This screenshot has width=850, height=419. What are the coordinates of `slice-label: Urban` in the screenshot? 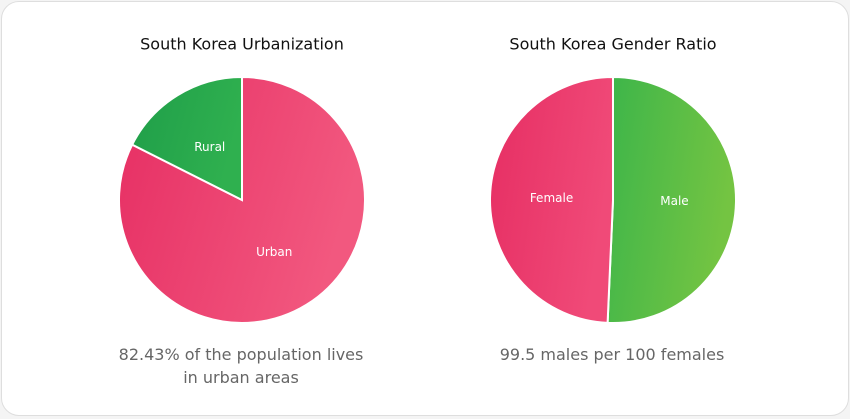 It's located at (274, 252).